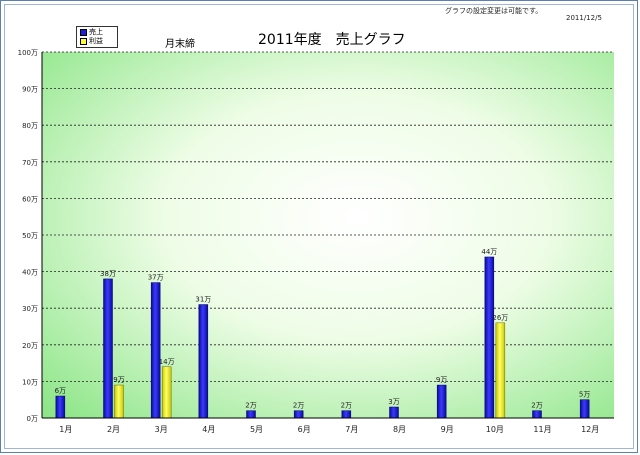  What do you see at coordinates (30, 126) in the screenshot?
I see `y-tick-label: 80万` at bounding box center [30, 126].